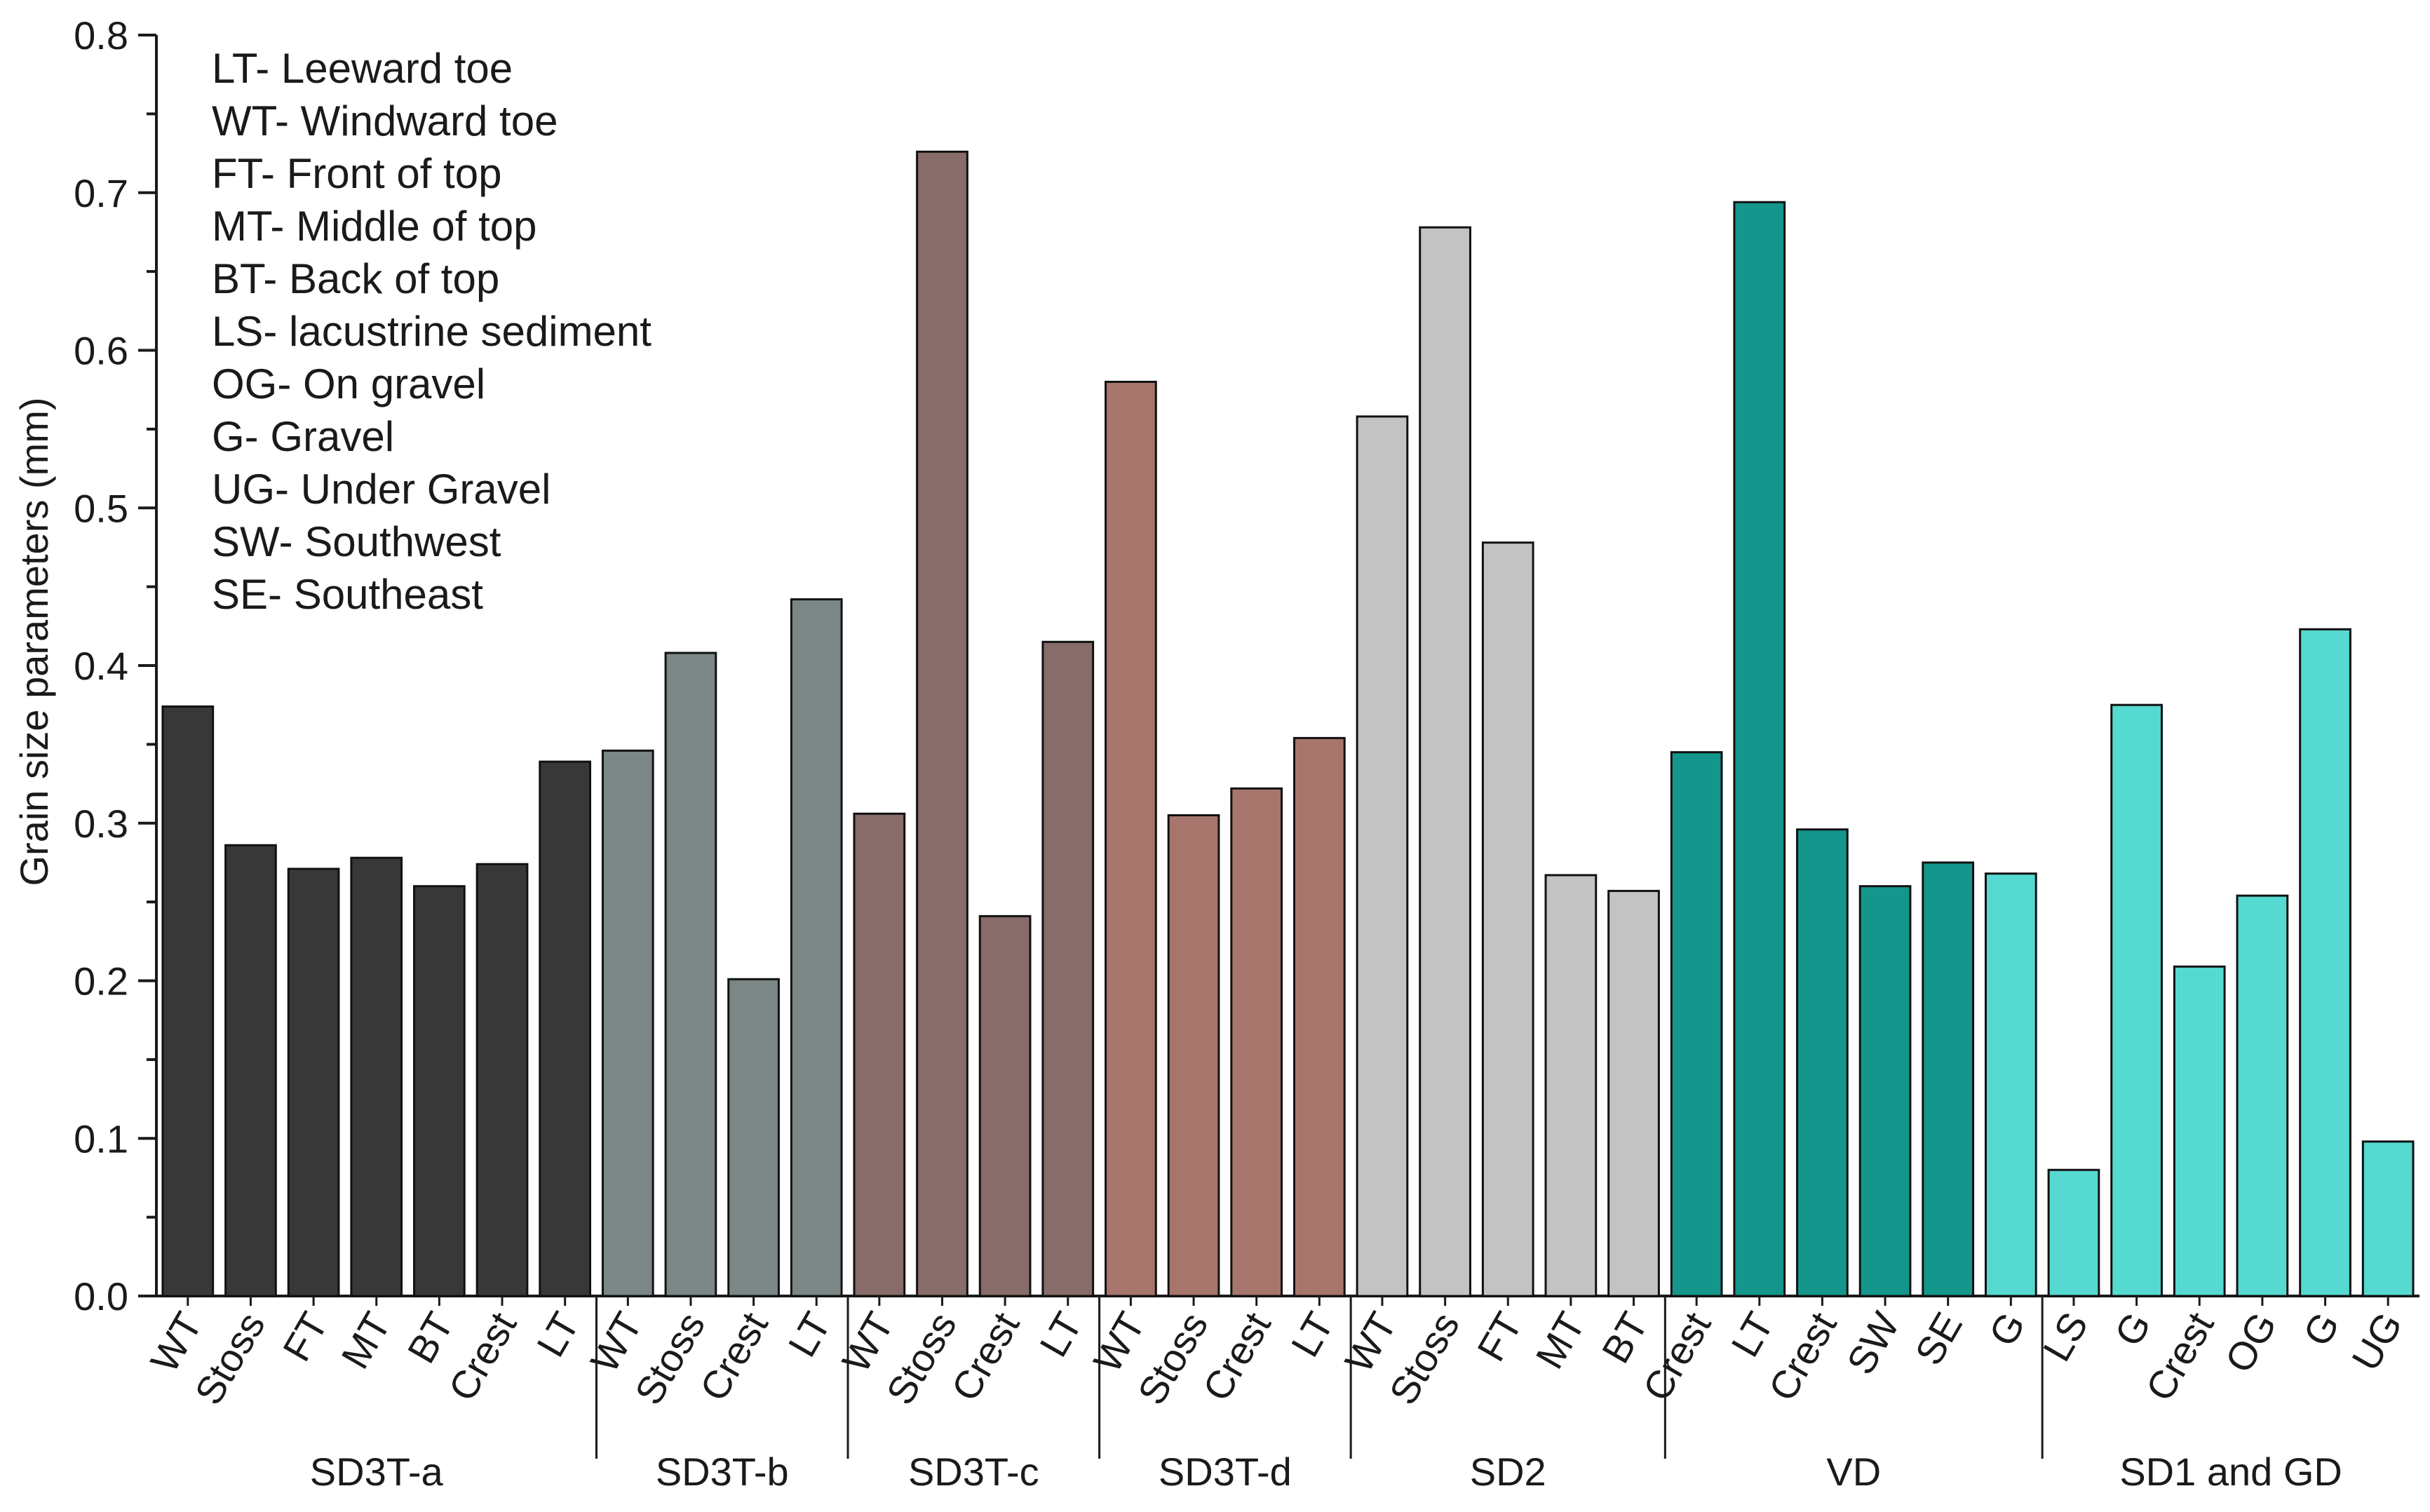 Image resolution: width=2430 pixels, height=1512 pixels. Describe the element at coordinates (879, 1054) in the screenshot. I see `bar-sd3t-c-wt` at that location.